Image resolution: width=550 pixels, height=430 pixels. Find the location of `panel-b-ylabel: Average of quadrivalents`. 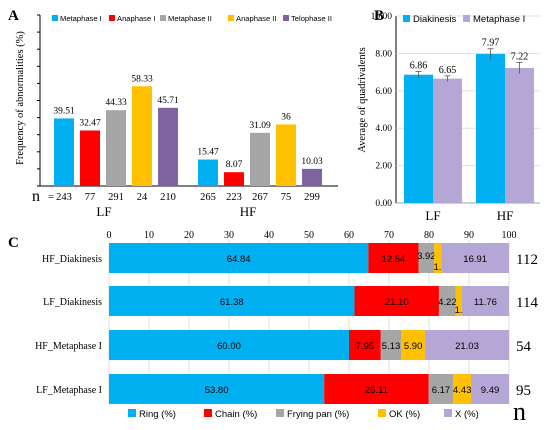

panel-b-ylabel: Average of quadrivalents is located at coordinates (362, 99).